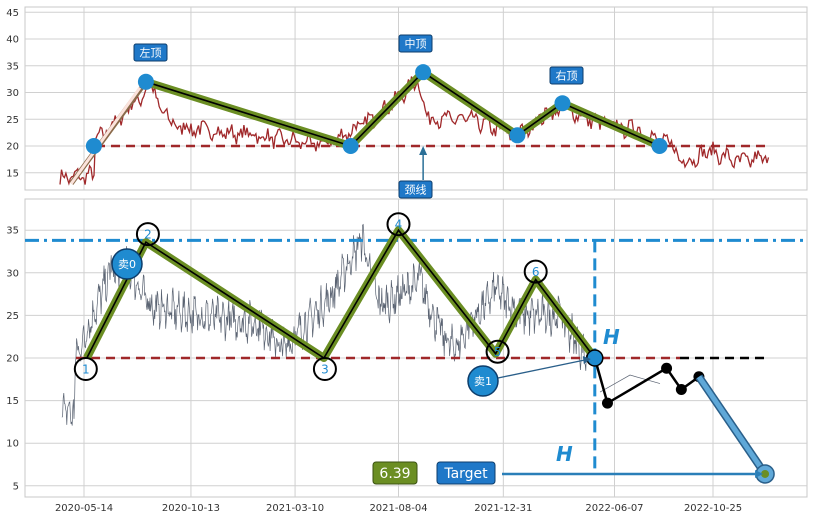 The image size is (813, 520). Describe the element at coordinates (295, 508) in the screenshot. I see `x-tick-label: 2021-03-10` at that location.